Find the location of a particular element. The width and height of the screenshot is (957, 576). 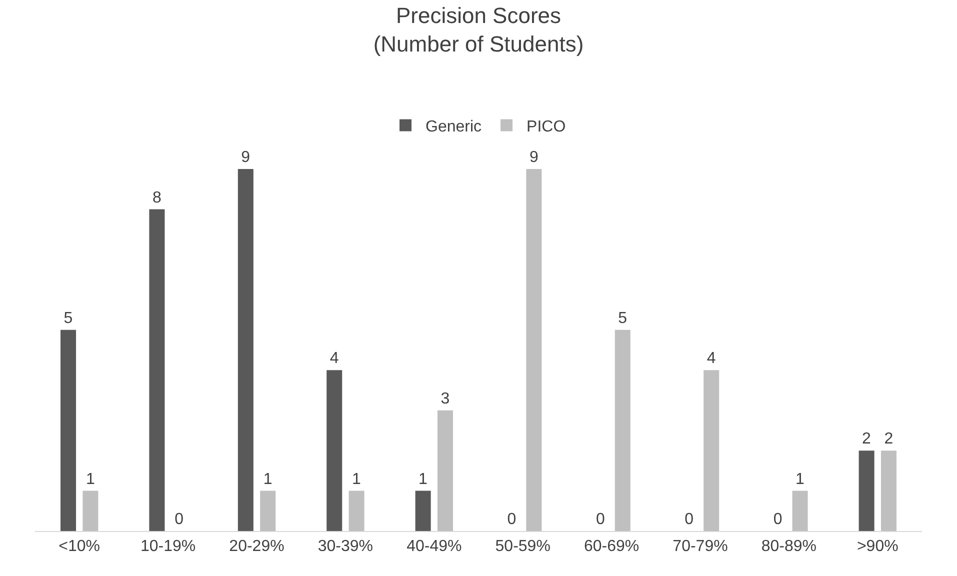

chart-title: Precision Scores (Number of Students) is located at coordinates (478, 30).